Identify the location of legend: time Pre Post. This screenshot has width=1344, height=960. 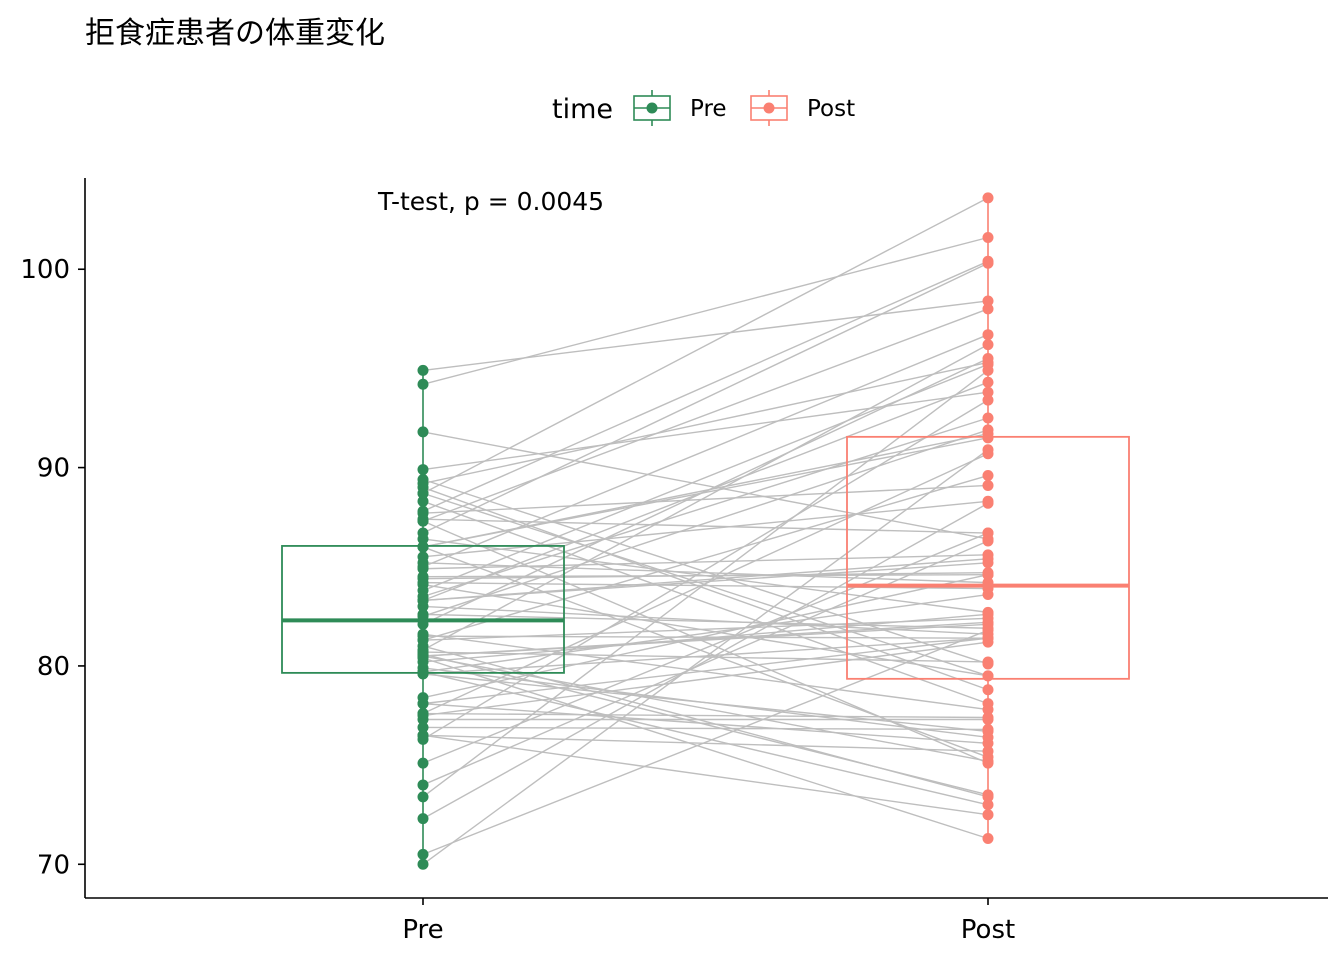
(703, 108).